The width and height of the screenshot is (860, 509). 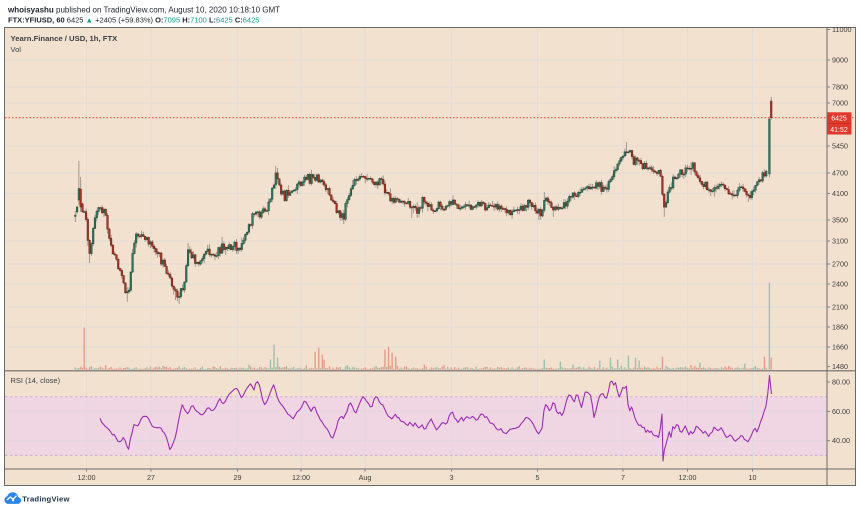 What do you see at coordinates (840, 103) in the screenshot?
I see `svg-text: 7000` at bounding box center [840, 103].